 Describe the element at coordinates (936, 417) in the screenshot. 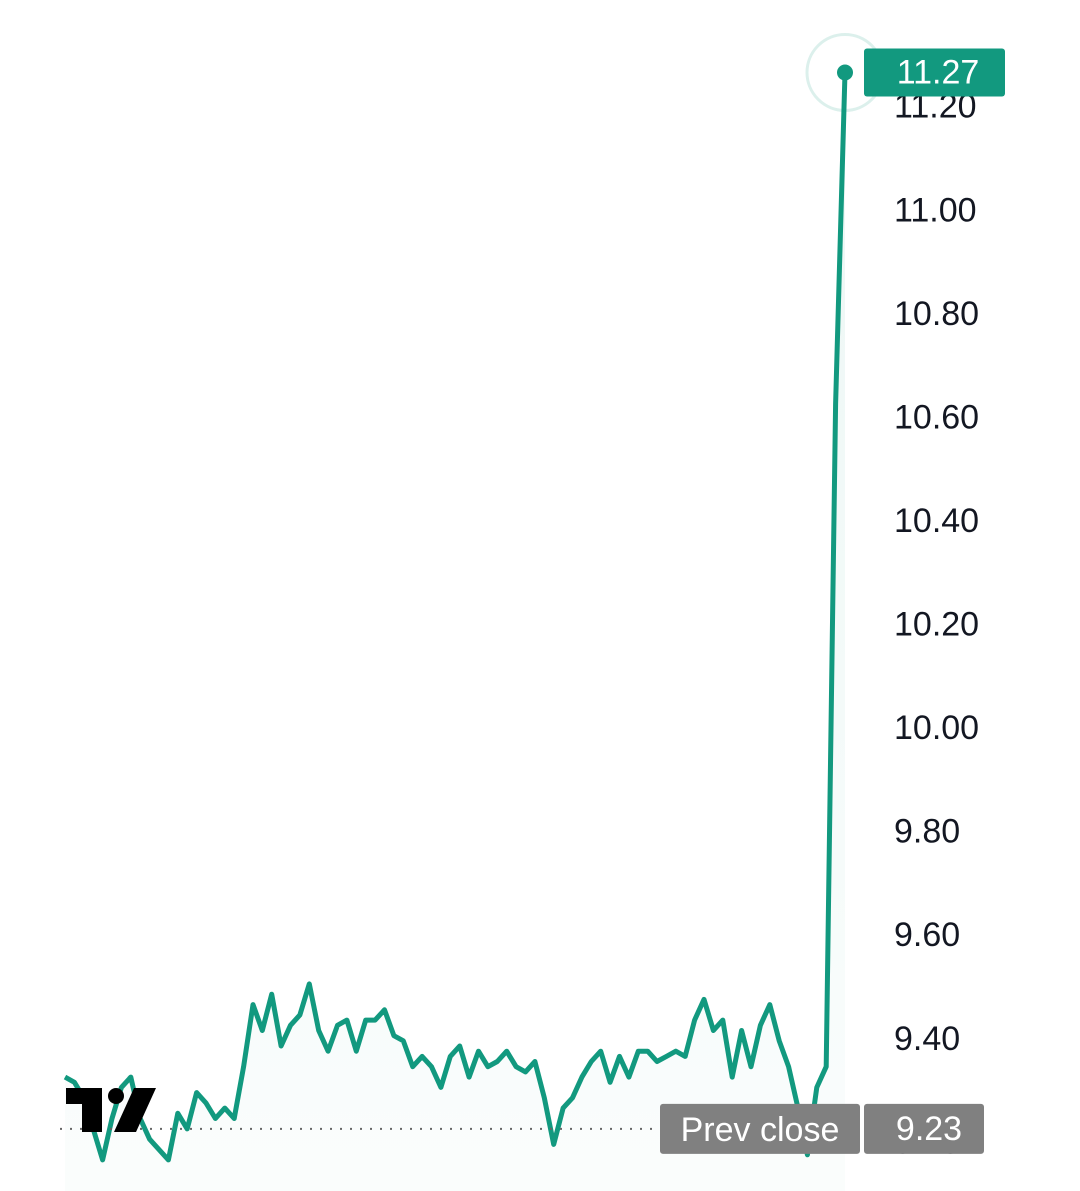

I see `y-tick-label: 10.60` at that location.